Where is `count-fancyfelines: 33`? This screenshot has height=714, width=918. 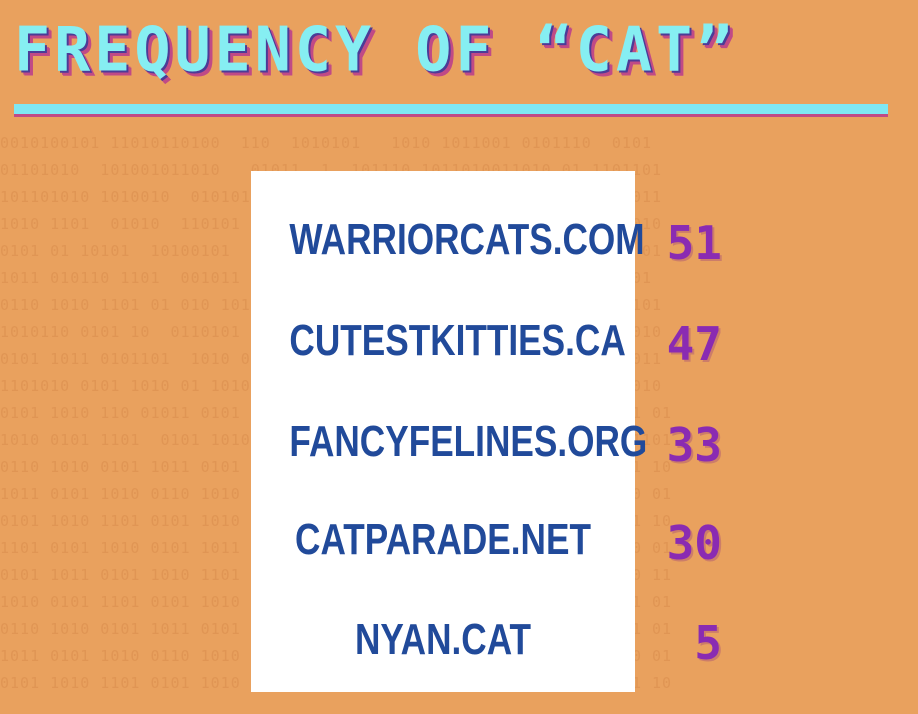 count-fancyfelines: 33 is located at coordinates (694, 445).